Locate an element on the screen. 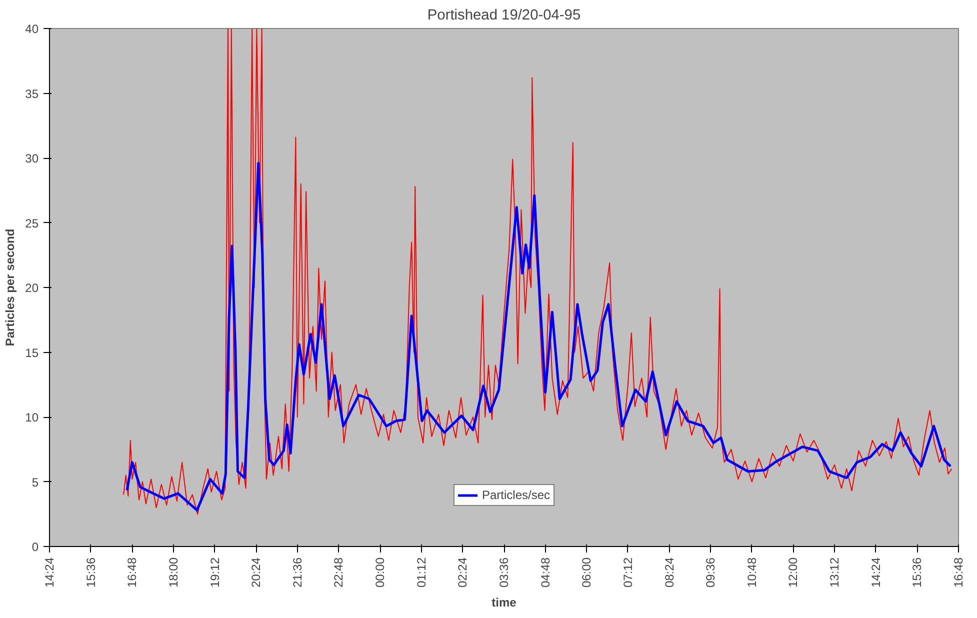 The image size is (977, 618). x-tick-label: 21:36 is located at coordinates (297, 572).